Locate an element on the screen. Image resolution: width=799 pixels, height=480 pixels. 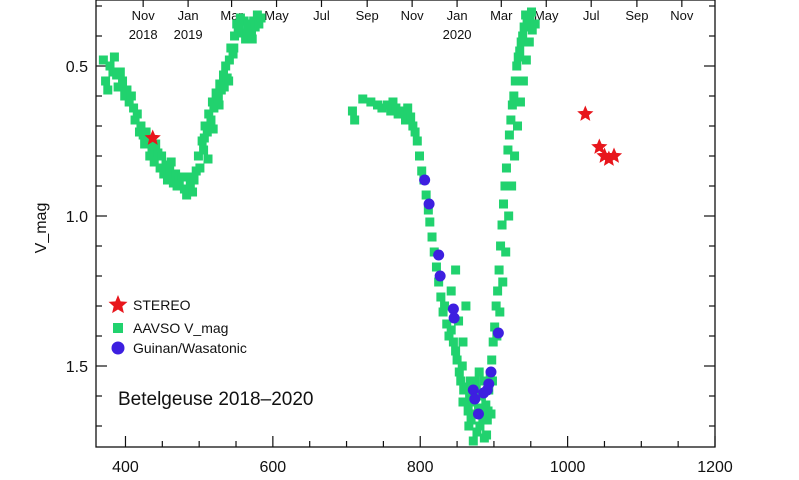
top-month-label: Sep is located at coordinates (636, 15).